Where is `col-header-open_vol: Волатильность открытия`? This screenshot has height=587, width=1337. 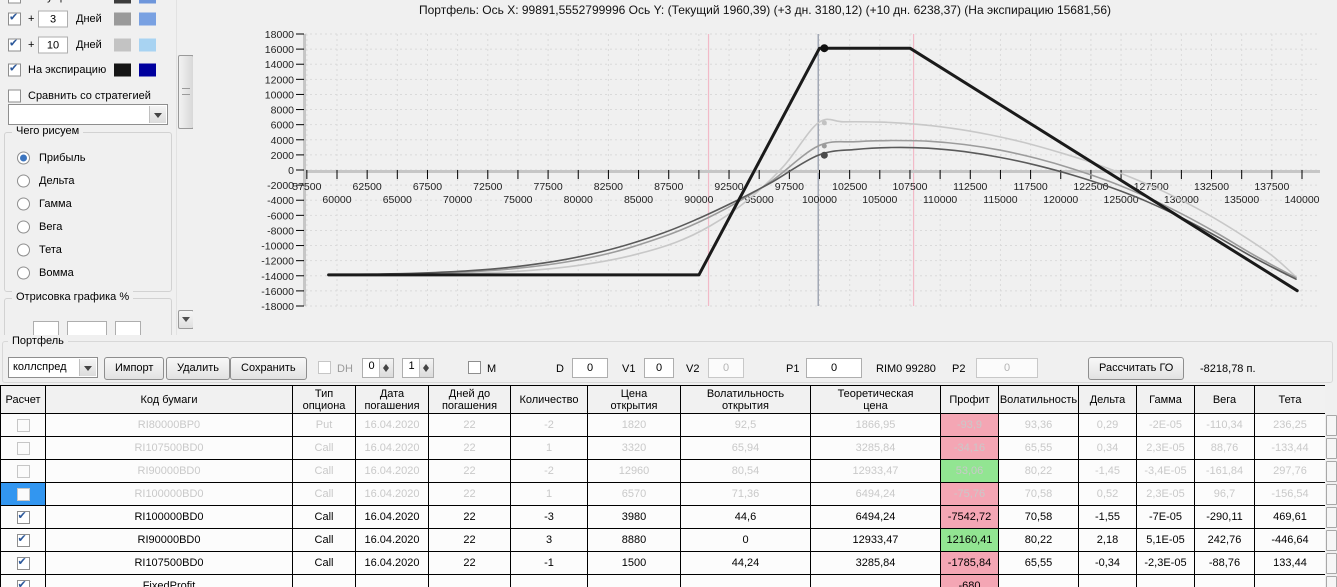
col-header-open_vol: Волатильность открытия is located at coordinates (746, 400).